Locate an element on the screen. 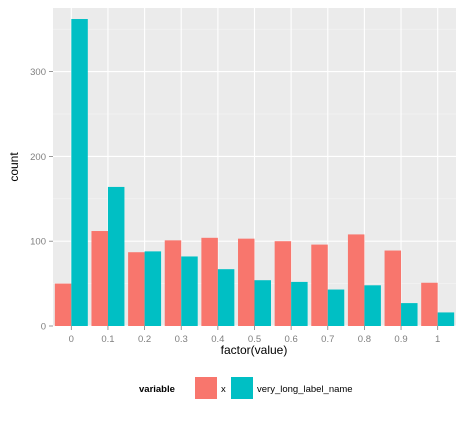 The width and height of the screenshot is (474, 426). x-axis: 0 0.1 0.2 0.3 0.4 0.5 0.6 0.7 0.8 0.9 1 is located at coordinates (254, 335).